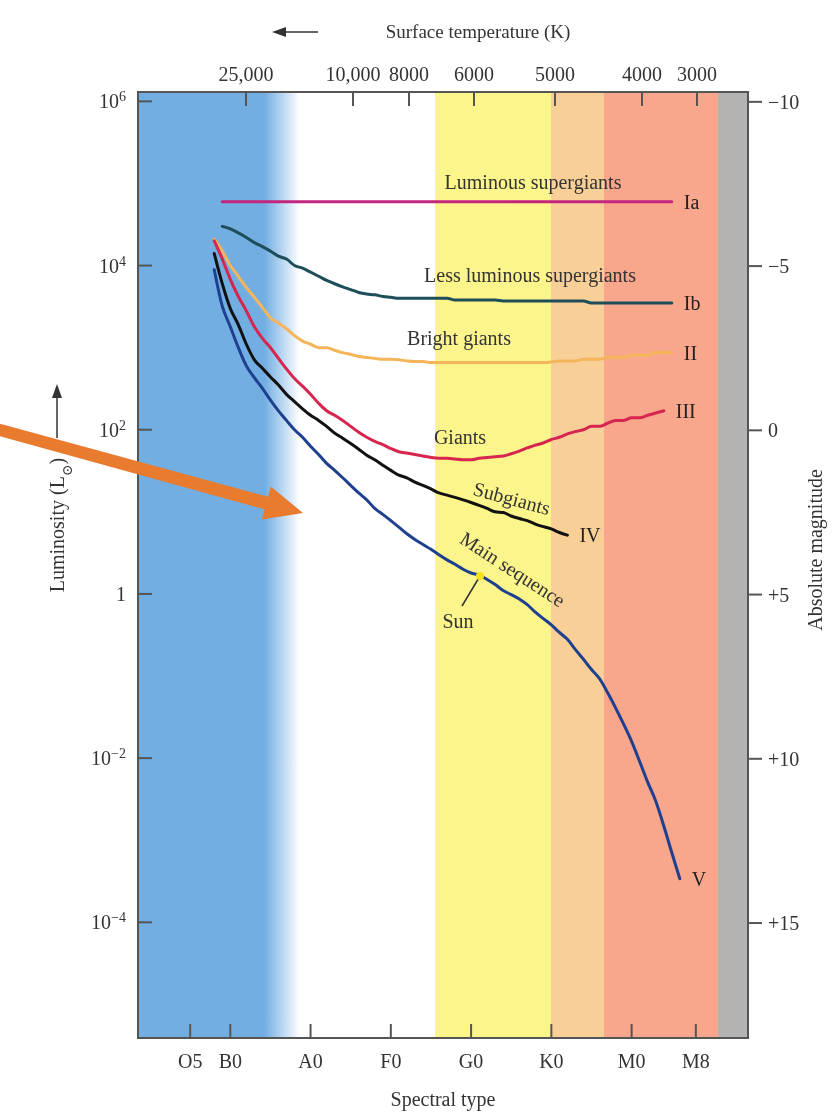  I want to click on series-label: Ib, so click(692, 302).